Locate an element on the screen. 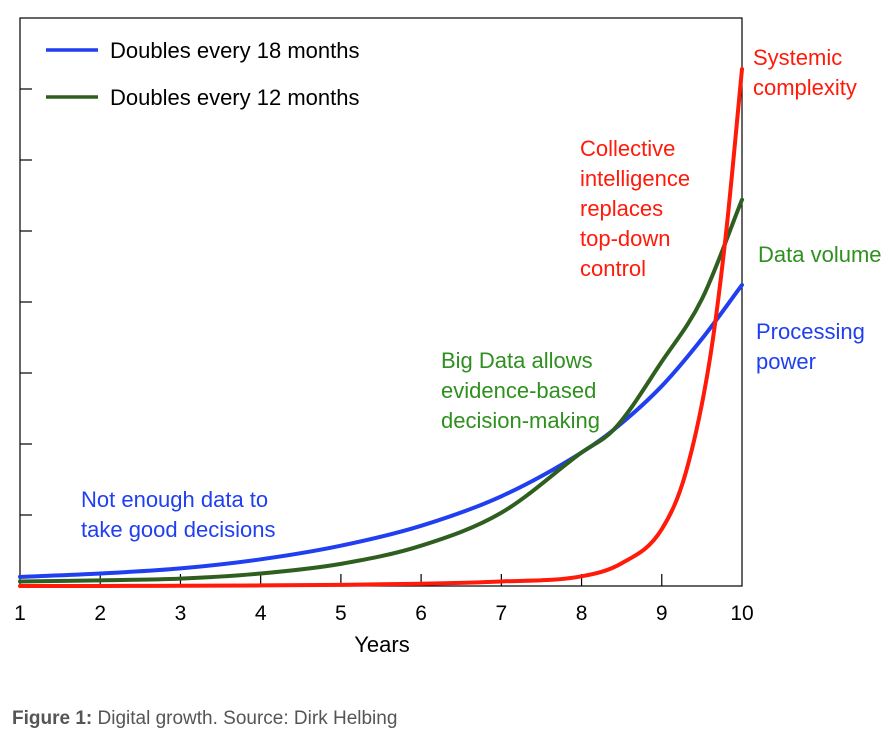  x-tick-label: 2 is located at coordinates (100, 613).